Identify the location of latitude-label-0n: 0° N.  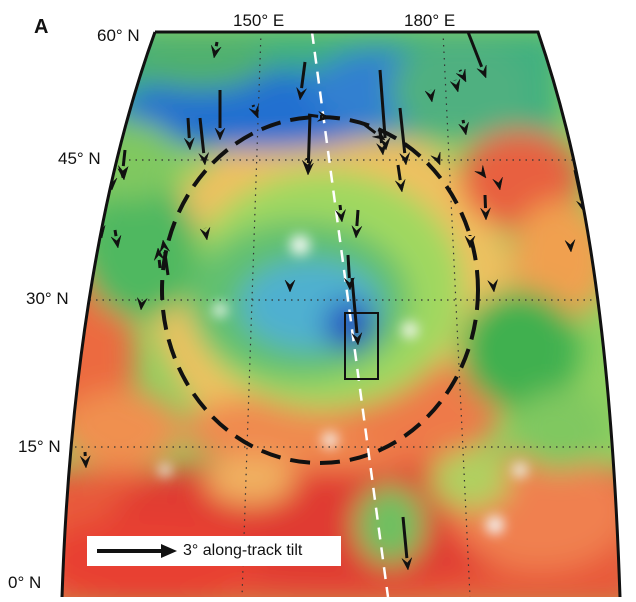
(24, 582).